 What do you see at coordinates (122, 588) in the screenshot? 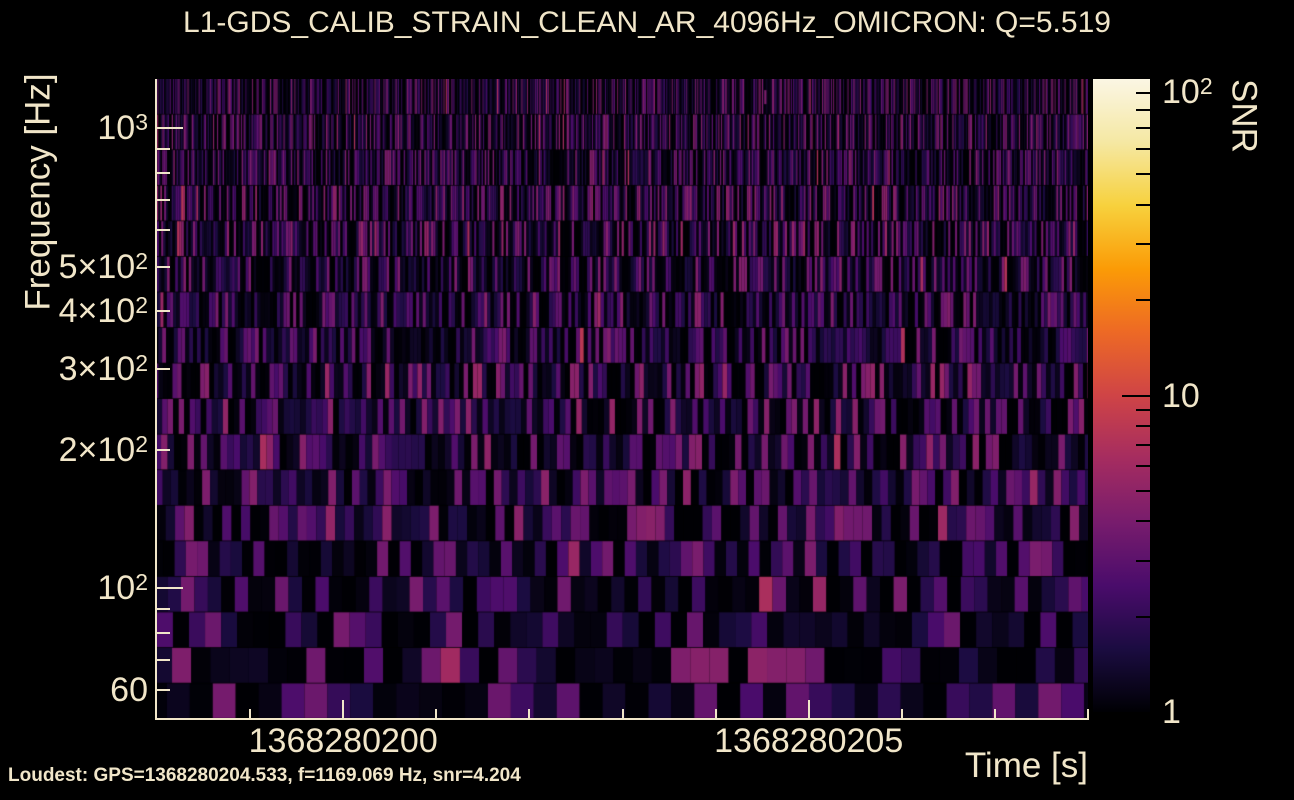
I see `y-tick-label: 102` at bounding box center [122, 588].